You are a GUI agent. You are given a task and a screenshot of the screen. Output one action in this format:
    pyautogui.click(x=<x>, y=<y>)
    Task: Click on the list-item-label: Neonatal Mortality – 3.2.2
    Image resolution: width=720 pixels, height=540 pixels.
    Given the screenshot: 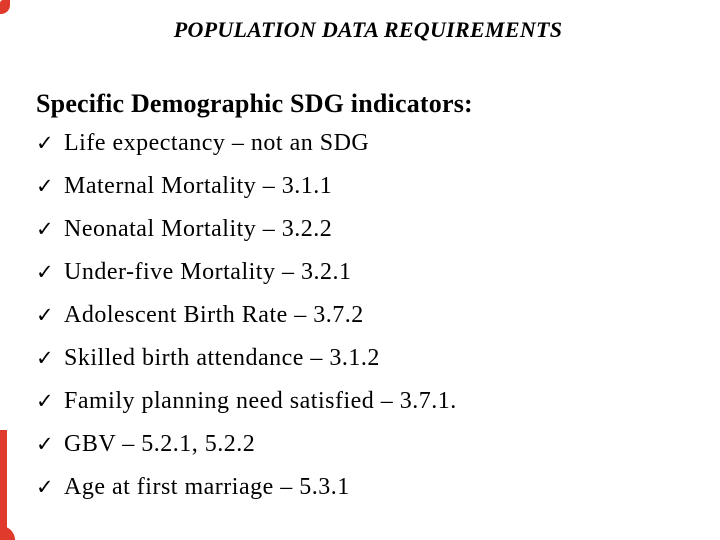 What is the action you would take?
    pyautogui.click(x=198, y=229)
    